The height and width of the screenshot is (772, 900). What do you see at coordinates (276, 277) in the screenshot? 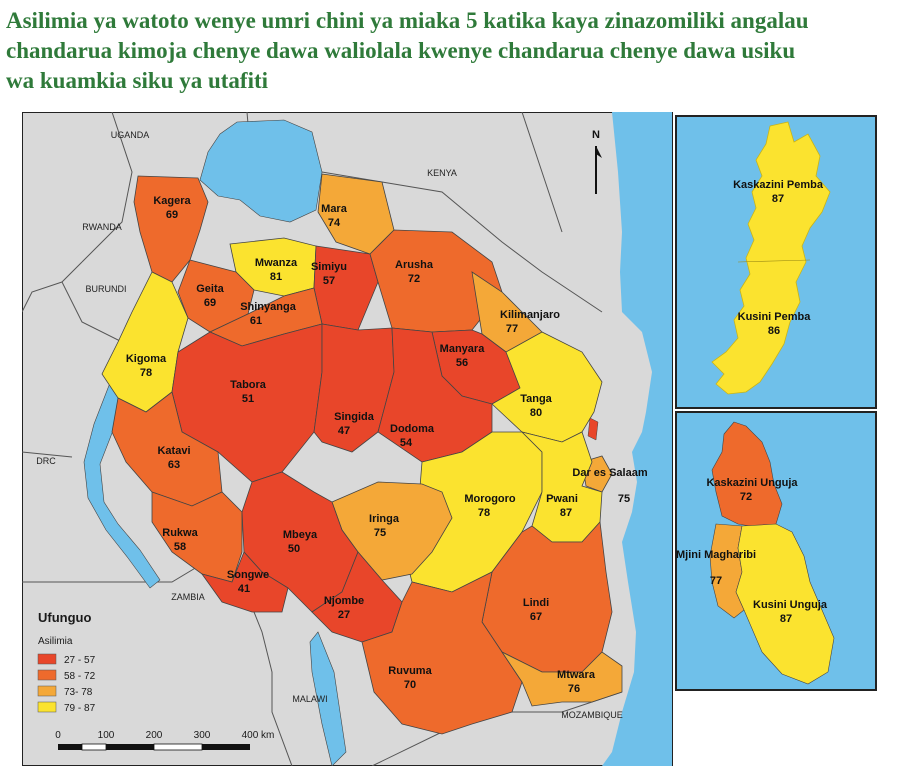
I see `value-mwanza: 81` at bounding box center [276, 277].